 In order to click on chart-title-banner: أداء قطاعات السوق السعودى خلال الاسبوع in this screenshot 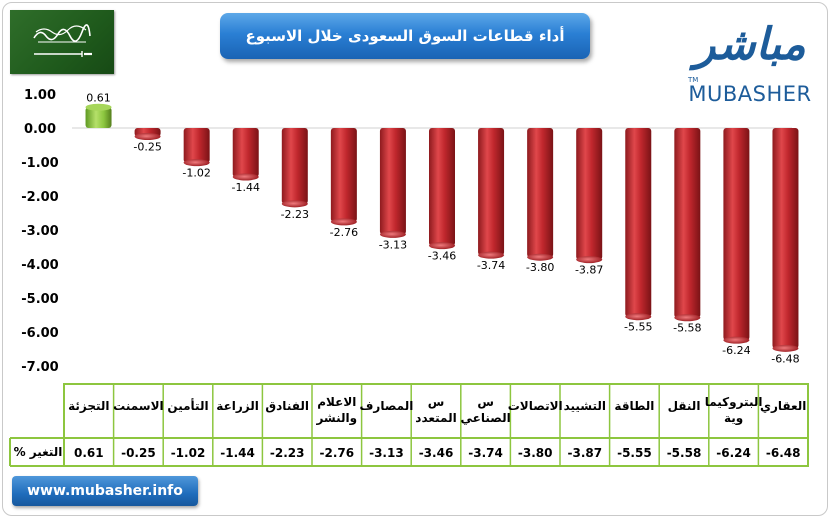, I will do `click(405, 36)`.